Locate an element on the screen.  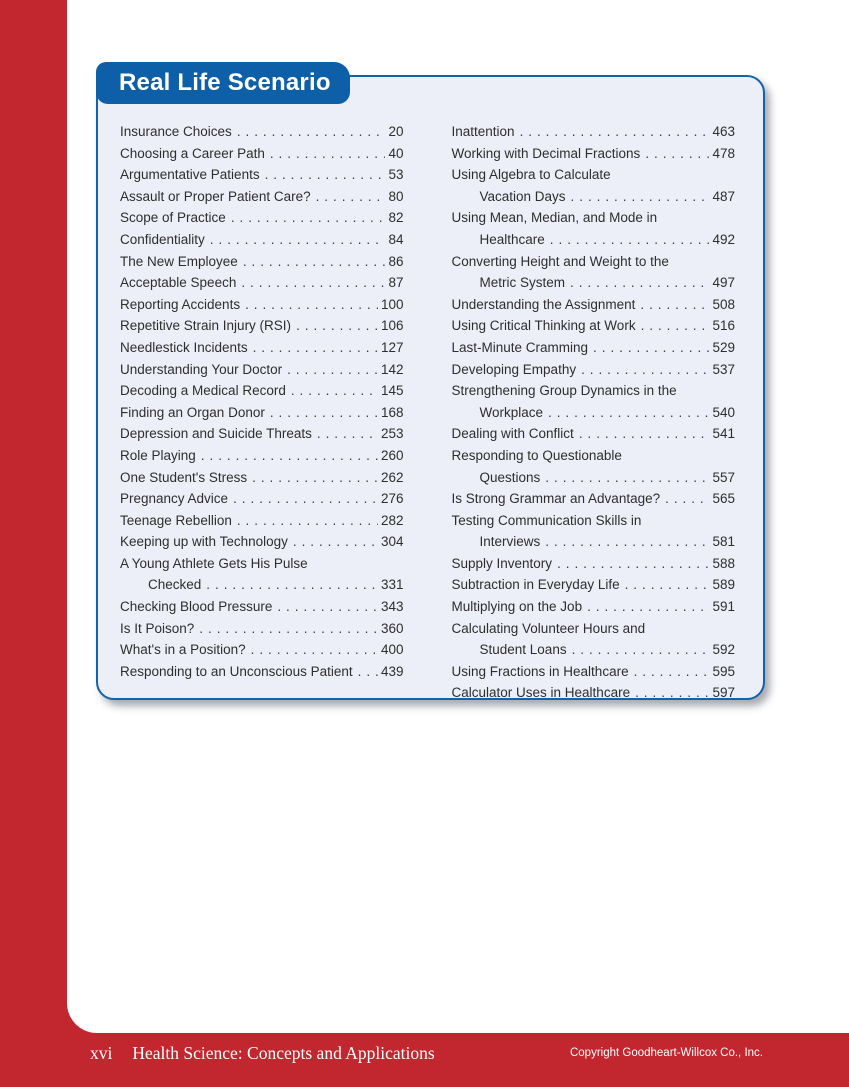
toc-entry: Supply Inventory 588 is located at coordinates (594, 564).